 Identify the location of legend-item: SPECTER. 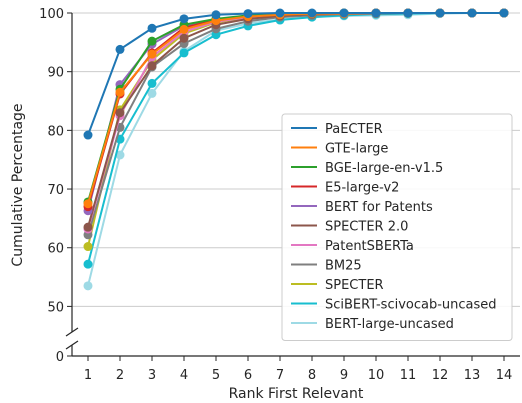
(337, 285).